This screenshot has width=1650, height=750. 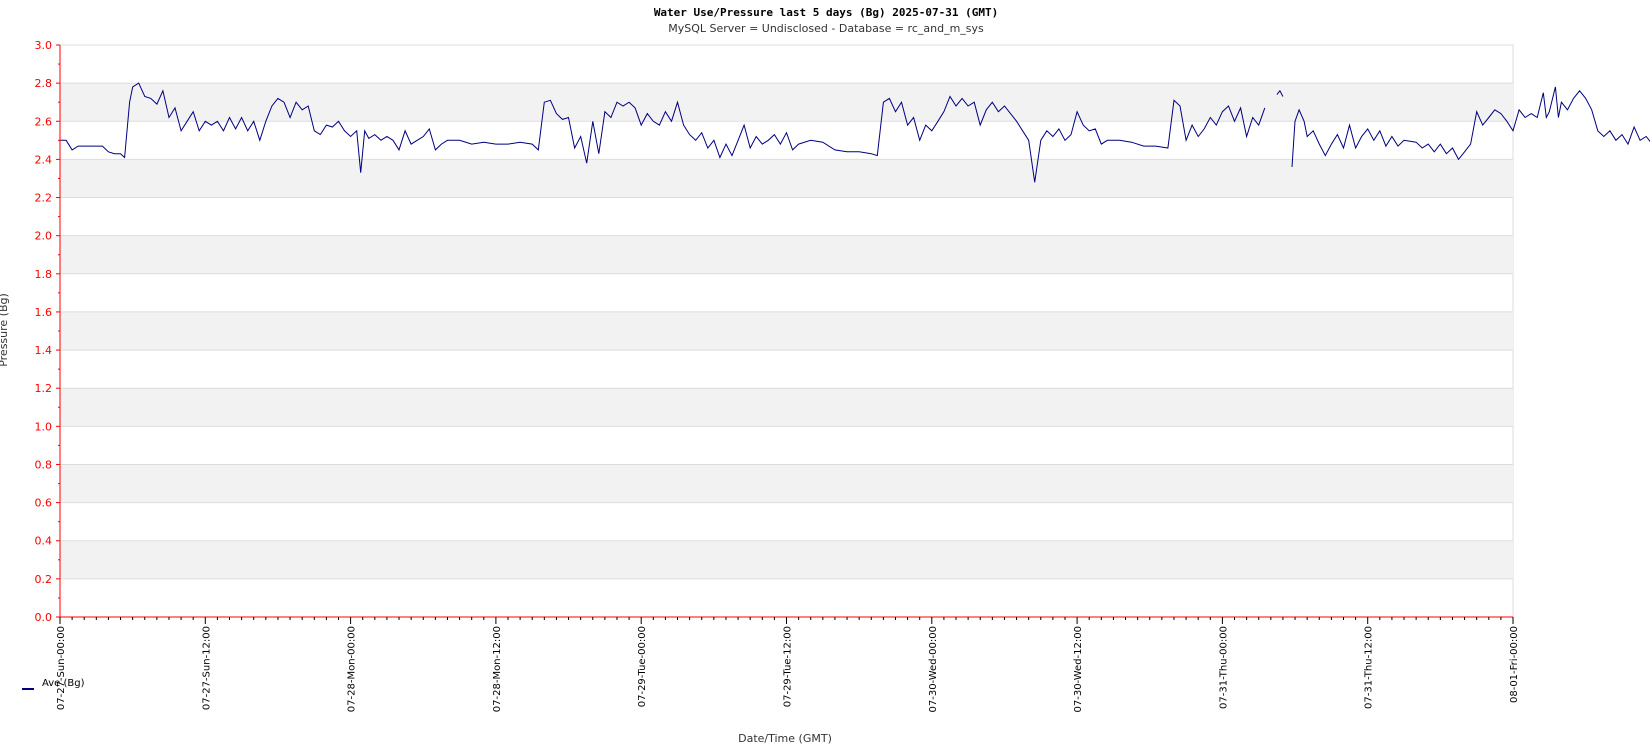 What do you see at coordinates (44, 426) in the screenshot?
I see `y-tick-label: 1.0` at bounding box center [44, 426].